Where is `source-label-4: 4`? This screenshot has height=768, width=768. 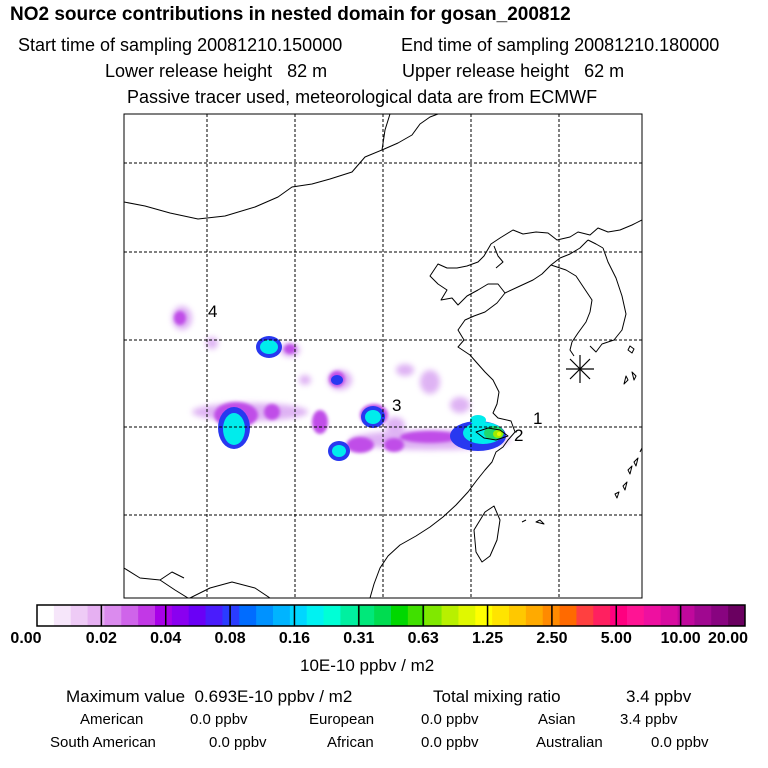 source-label-4: 4 is located at coordinates (212, 311).